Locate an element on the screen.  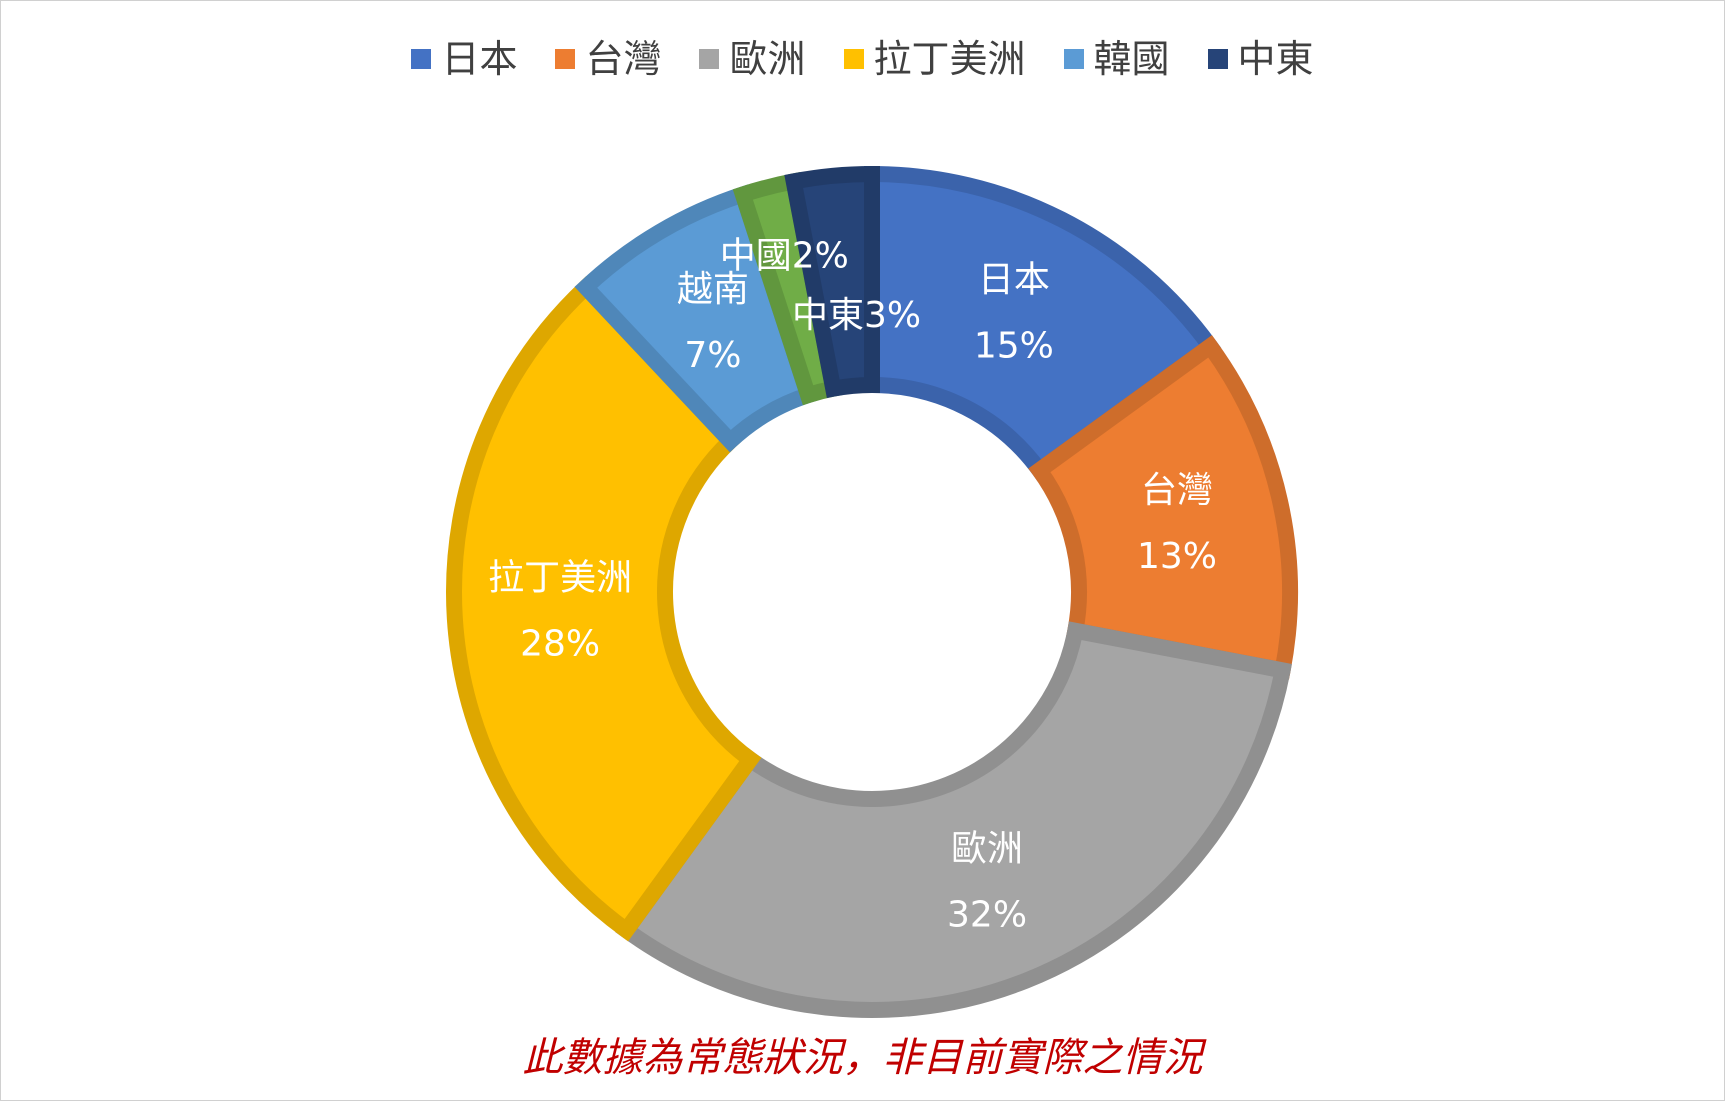
legend-item: 中東 is located at coordinates (1260, 59).